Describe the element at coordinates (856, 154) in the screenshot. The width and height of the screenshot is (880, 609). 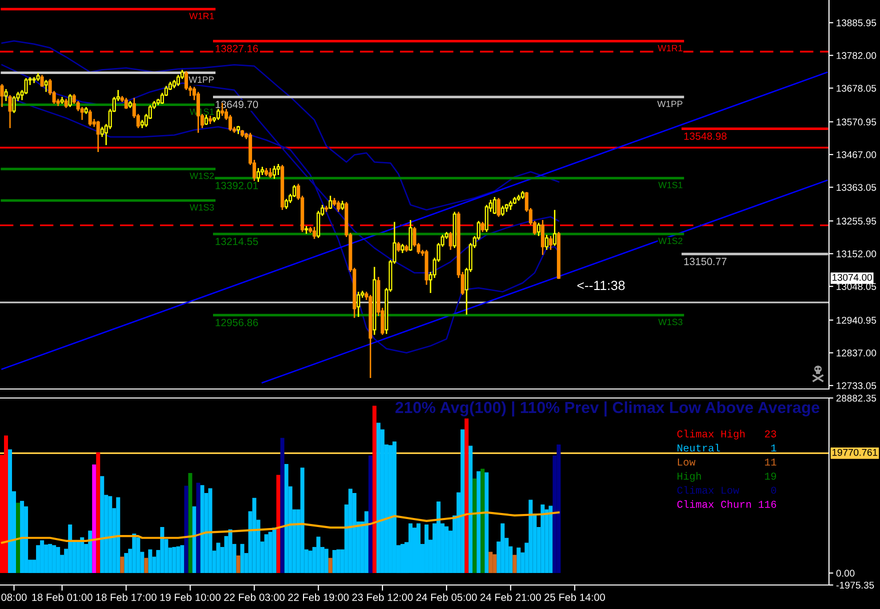
I see `y-tick-label: 13467.00` at that location.